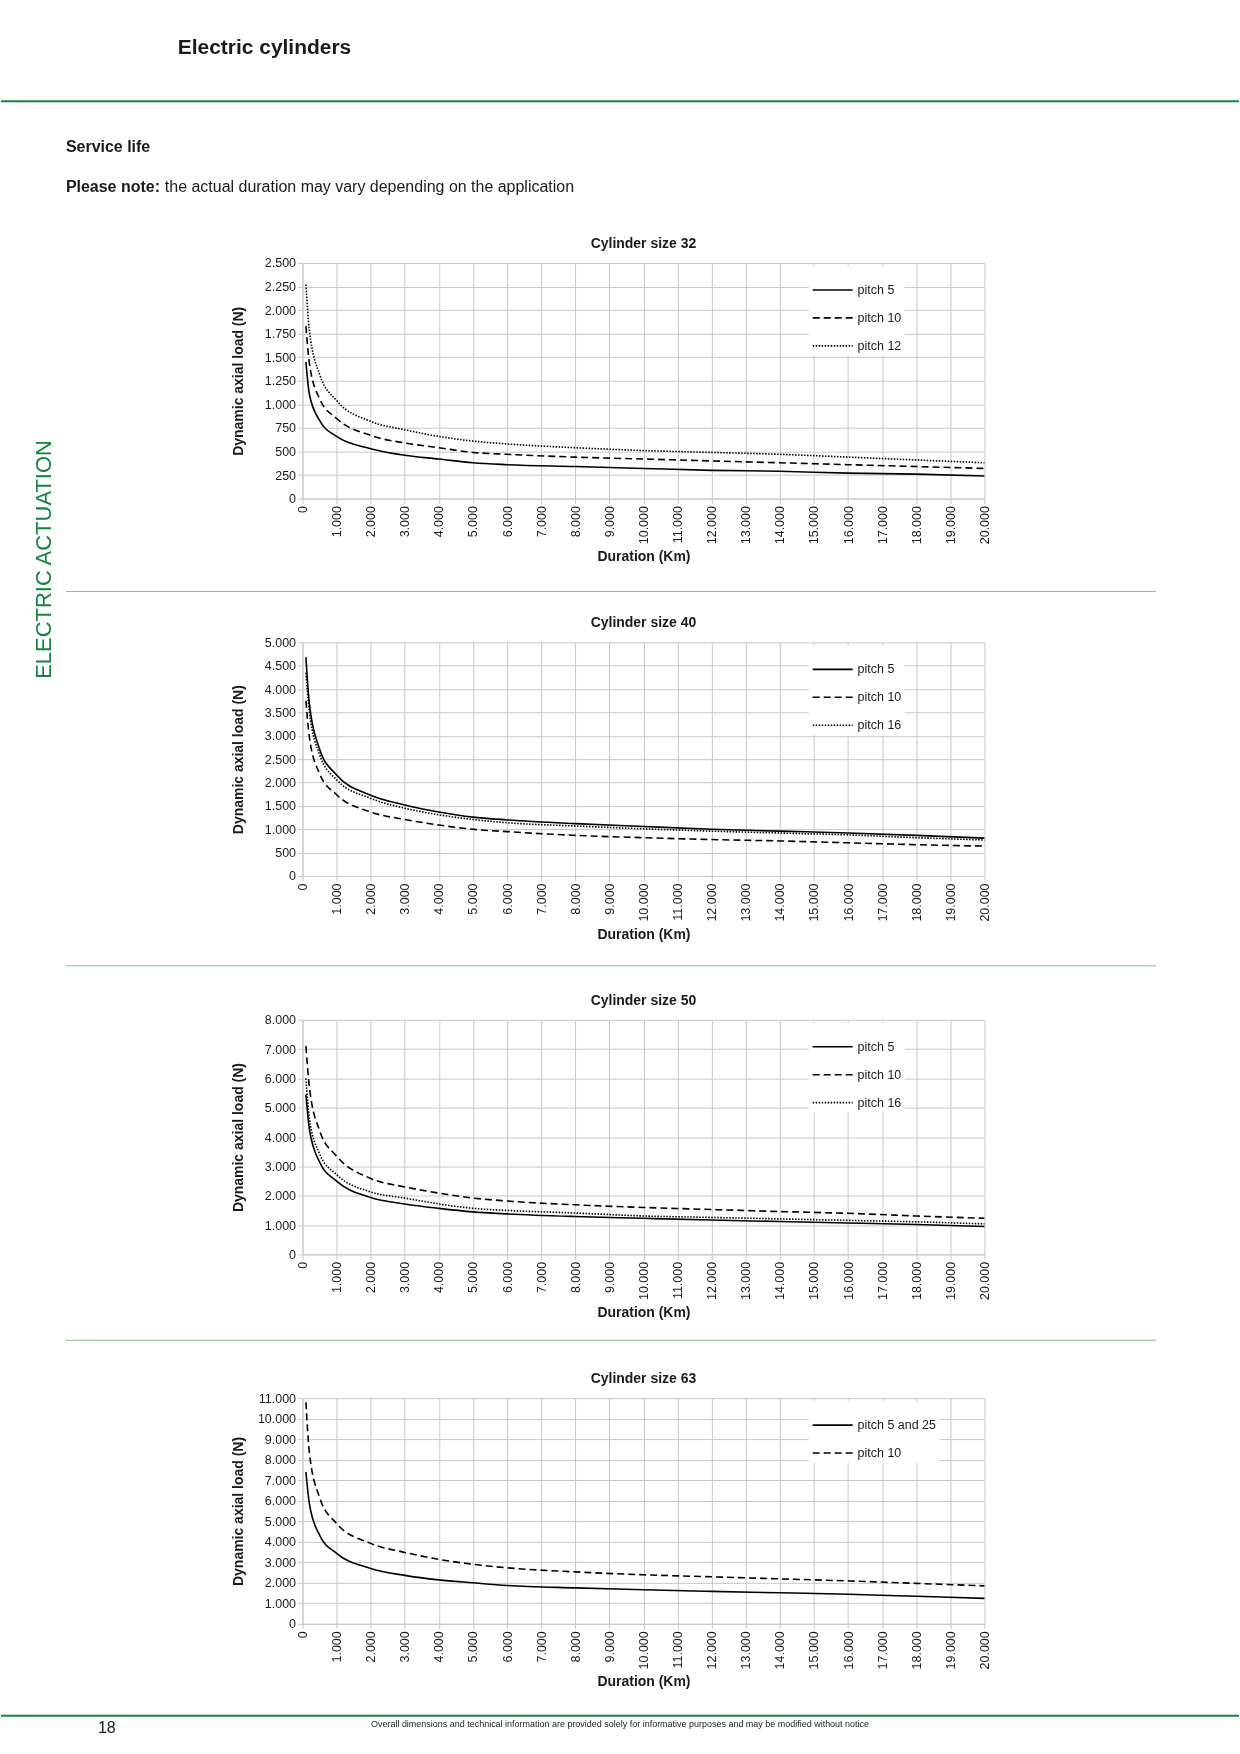 The width and height of the screenshot is (1240, 1754). What do you see at coordinates (643, 1378) in the screenshot?
I see `chart-title: Cylinder size 63` at bounding box center [643, 1378].